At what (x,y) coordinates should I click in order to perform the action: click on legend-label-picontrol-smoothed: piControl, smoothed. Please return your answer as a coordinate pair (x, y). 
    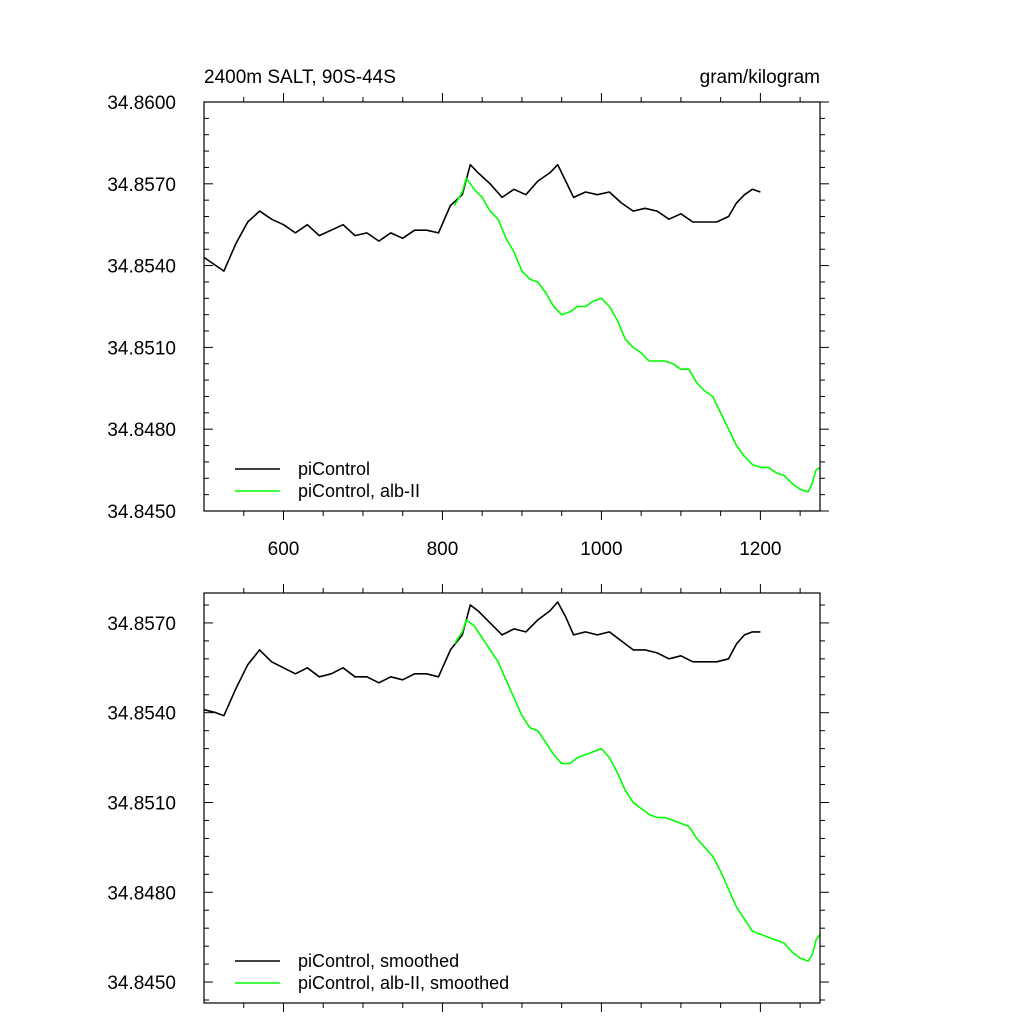
    Looking at the image, I should click on (378, 961).